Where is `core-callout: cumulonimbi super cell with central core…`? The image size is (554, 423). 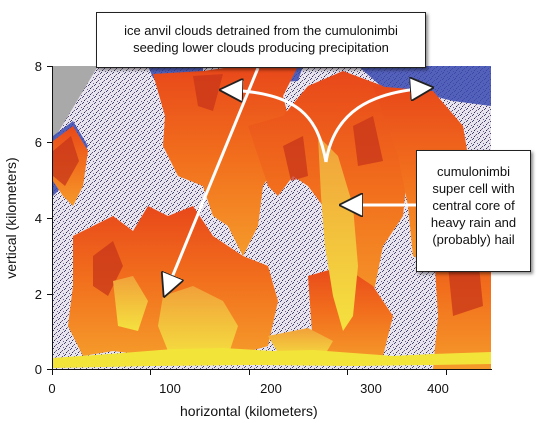 core-callout: cumulonimbi super cell with central core… is located at coordinates (473, 211).